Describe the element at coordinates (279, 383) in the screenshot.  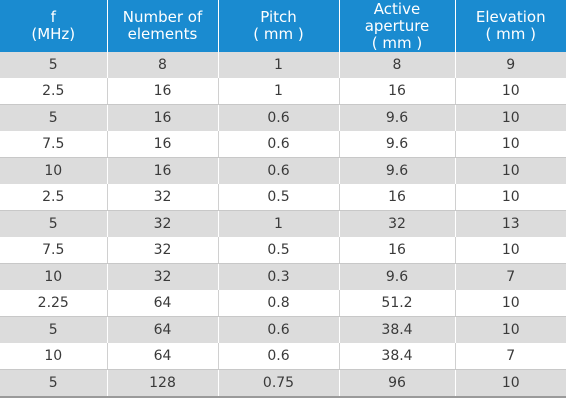
I see `cell-pitch: 0.75` at that location.